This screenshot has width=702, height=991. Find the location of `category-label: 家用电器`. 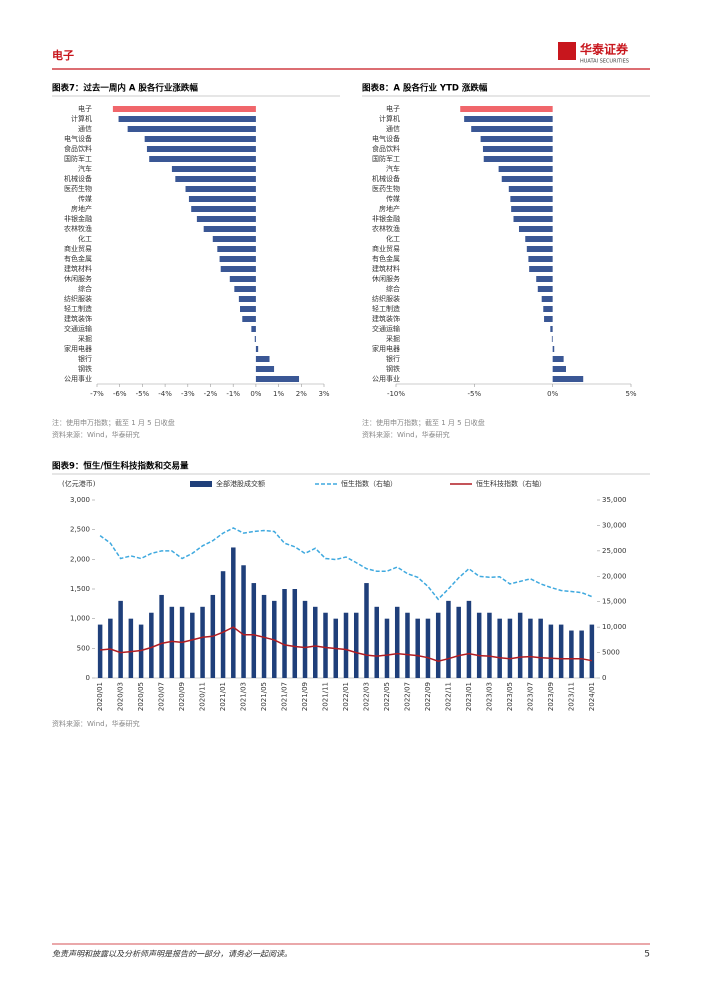

category-label: 家用电器 is located at coordinates (78, 348).